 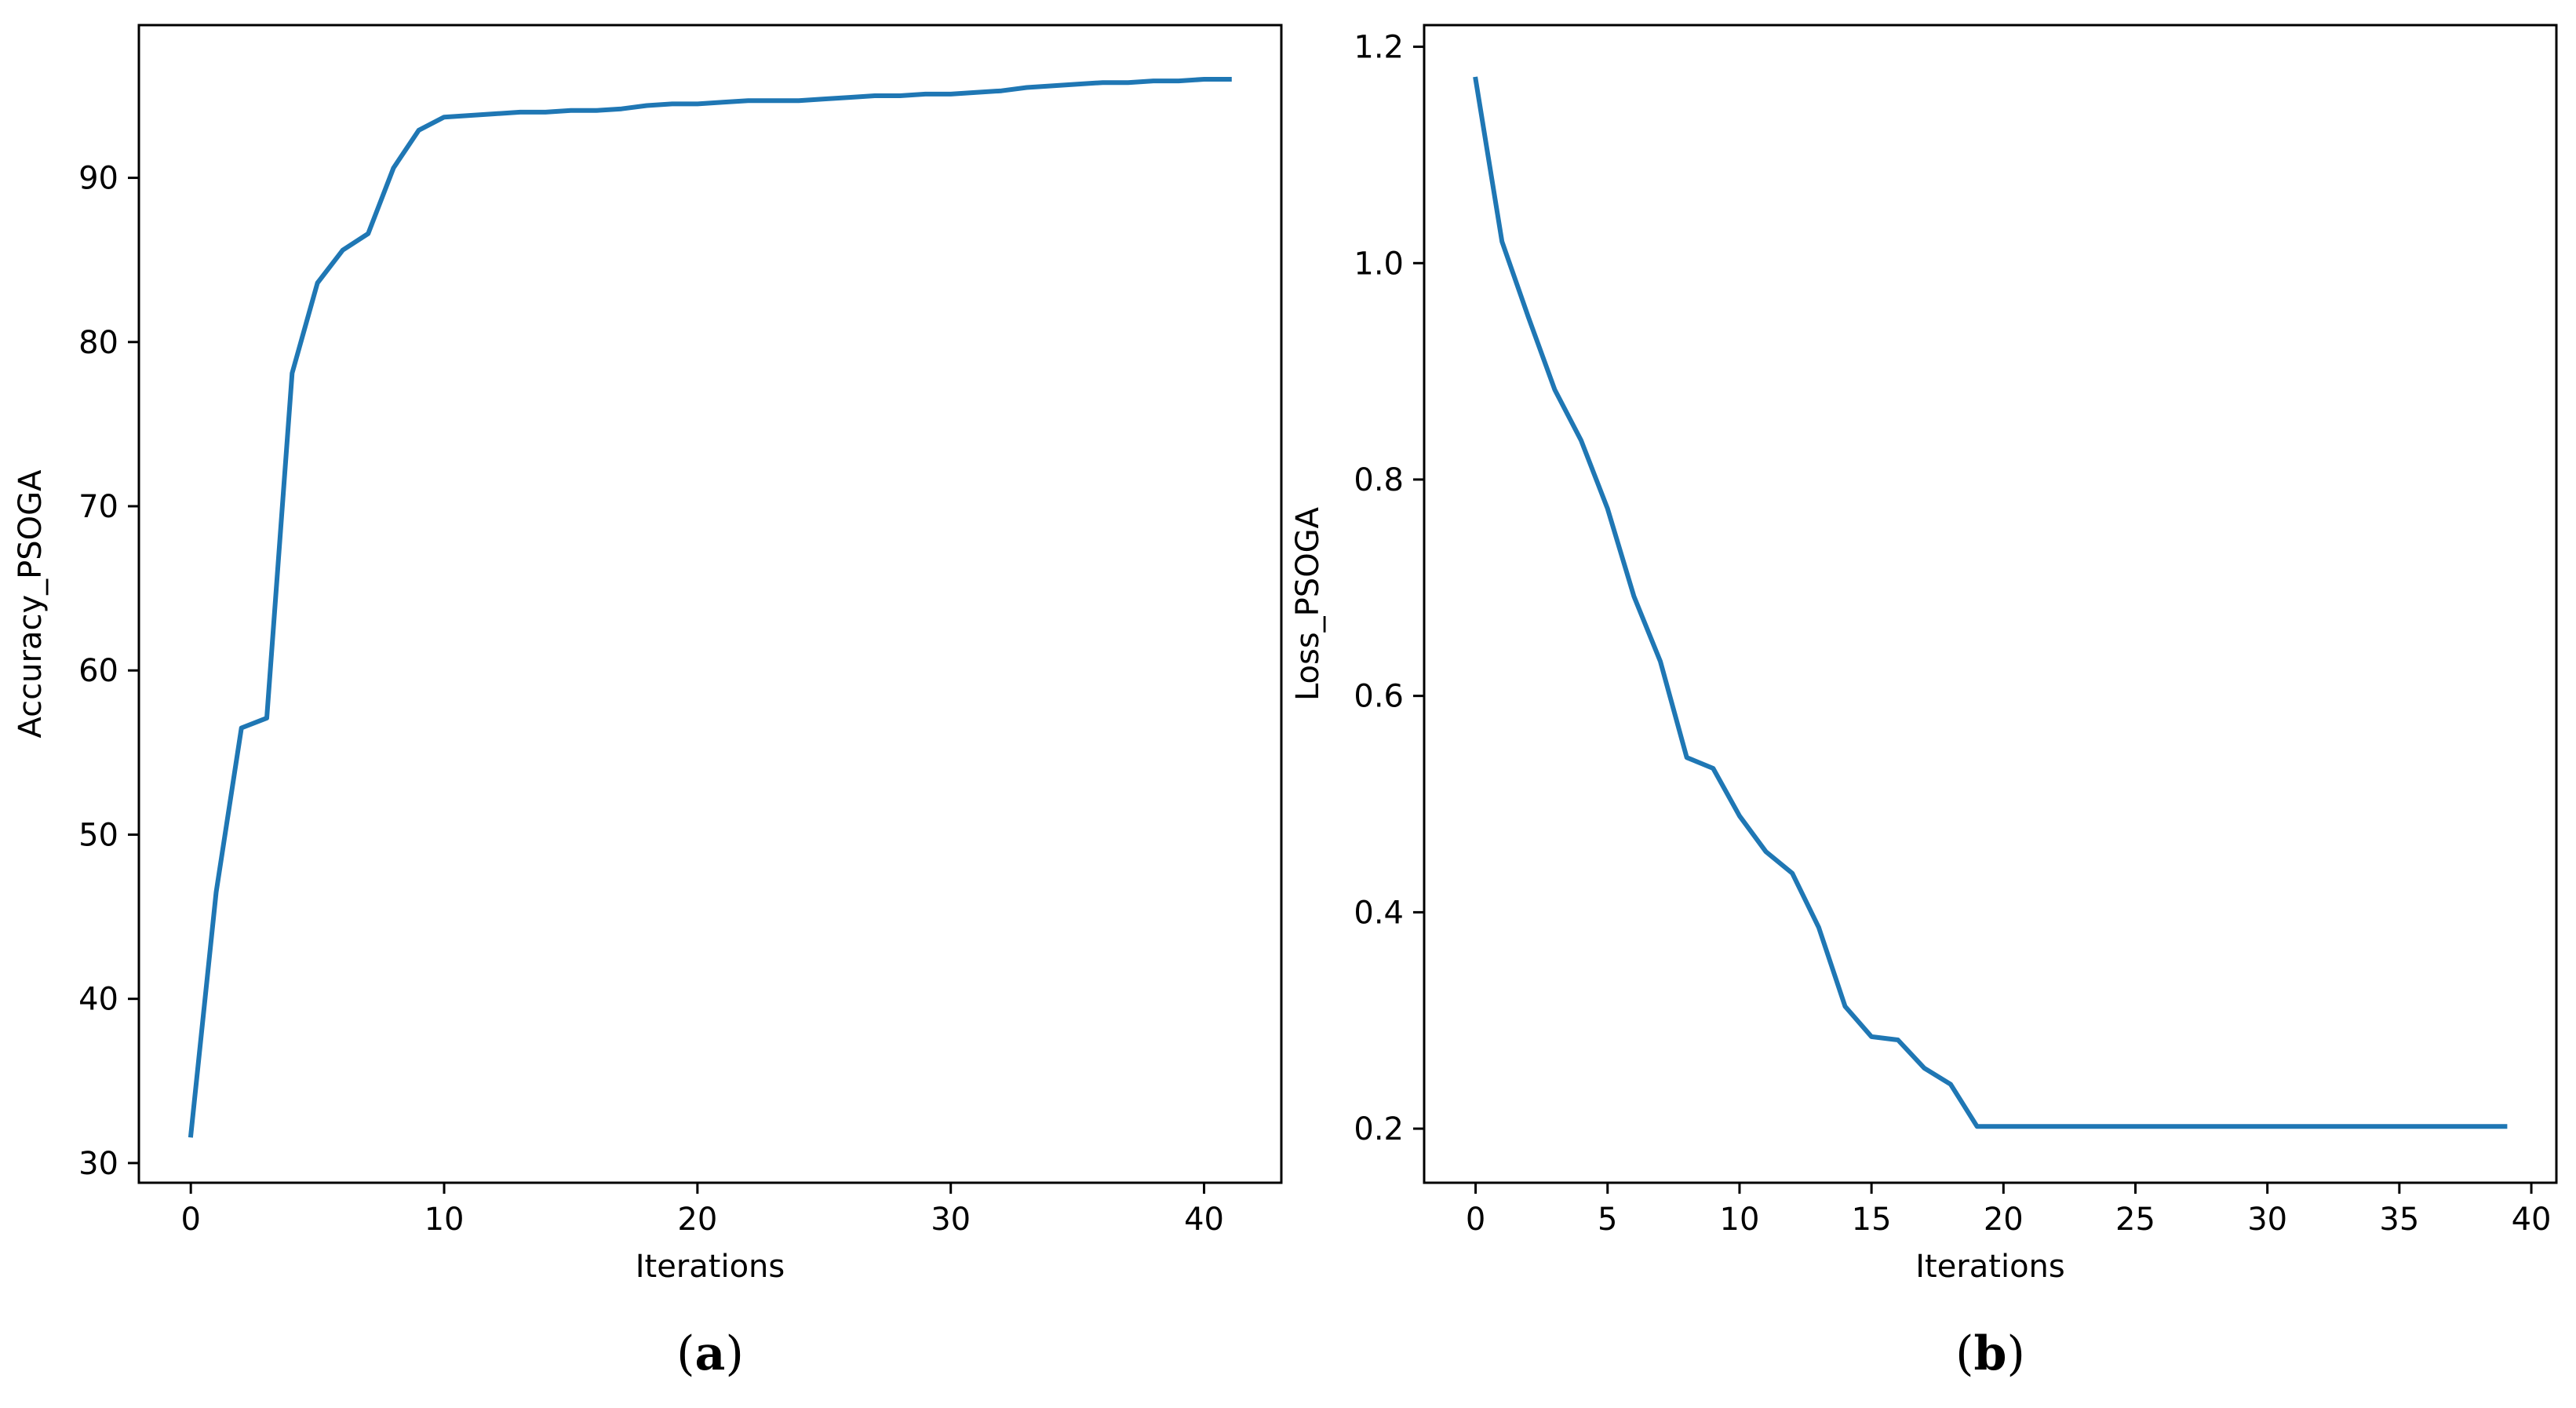 I want to click on y-axis-label: Loss_PSOGA, so click(x=1308, y=603).